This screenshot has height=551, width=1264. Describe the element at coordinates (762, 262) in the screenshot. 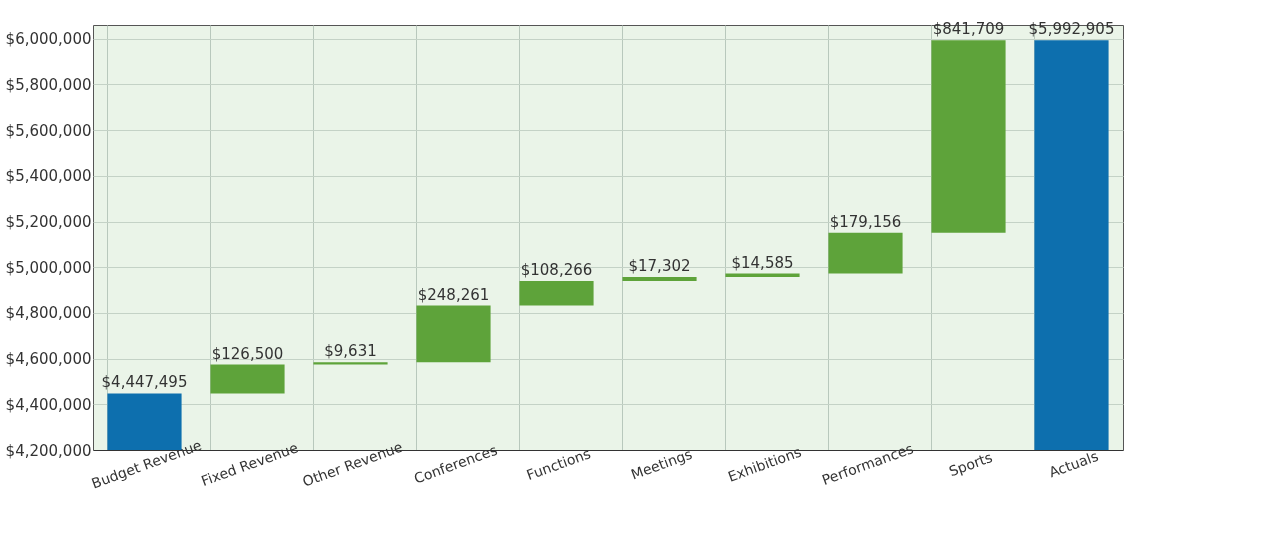

I see `data-label: $14,585` at that location.